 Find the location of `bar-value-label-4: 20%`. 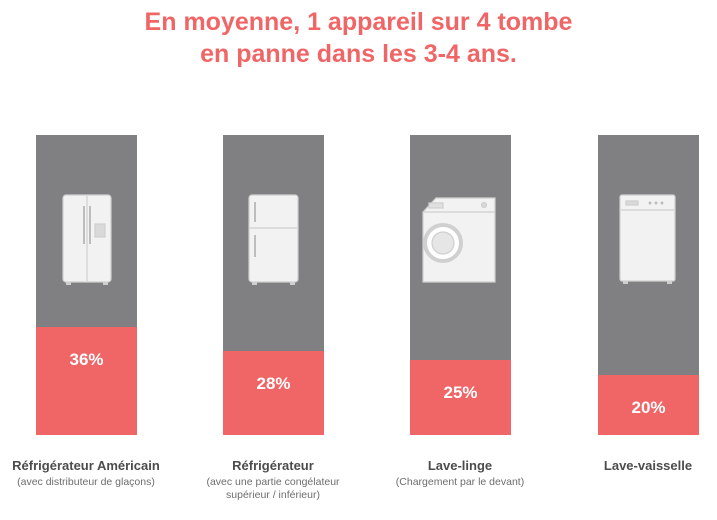

bar-value-label-4: 20% is located at coordinates (648, 407).